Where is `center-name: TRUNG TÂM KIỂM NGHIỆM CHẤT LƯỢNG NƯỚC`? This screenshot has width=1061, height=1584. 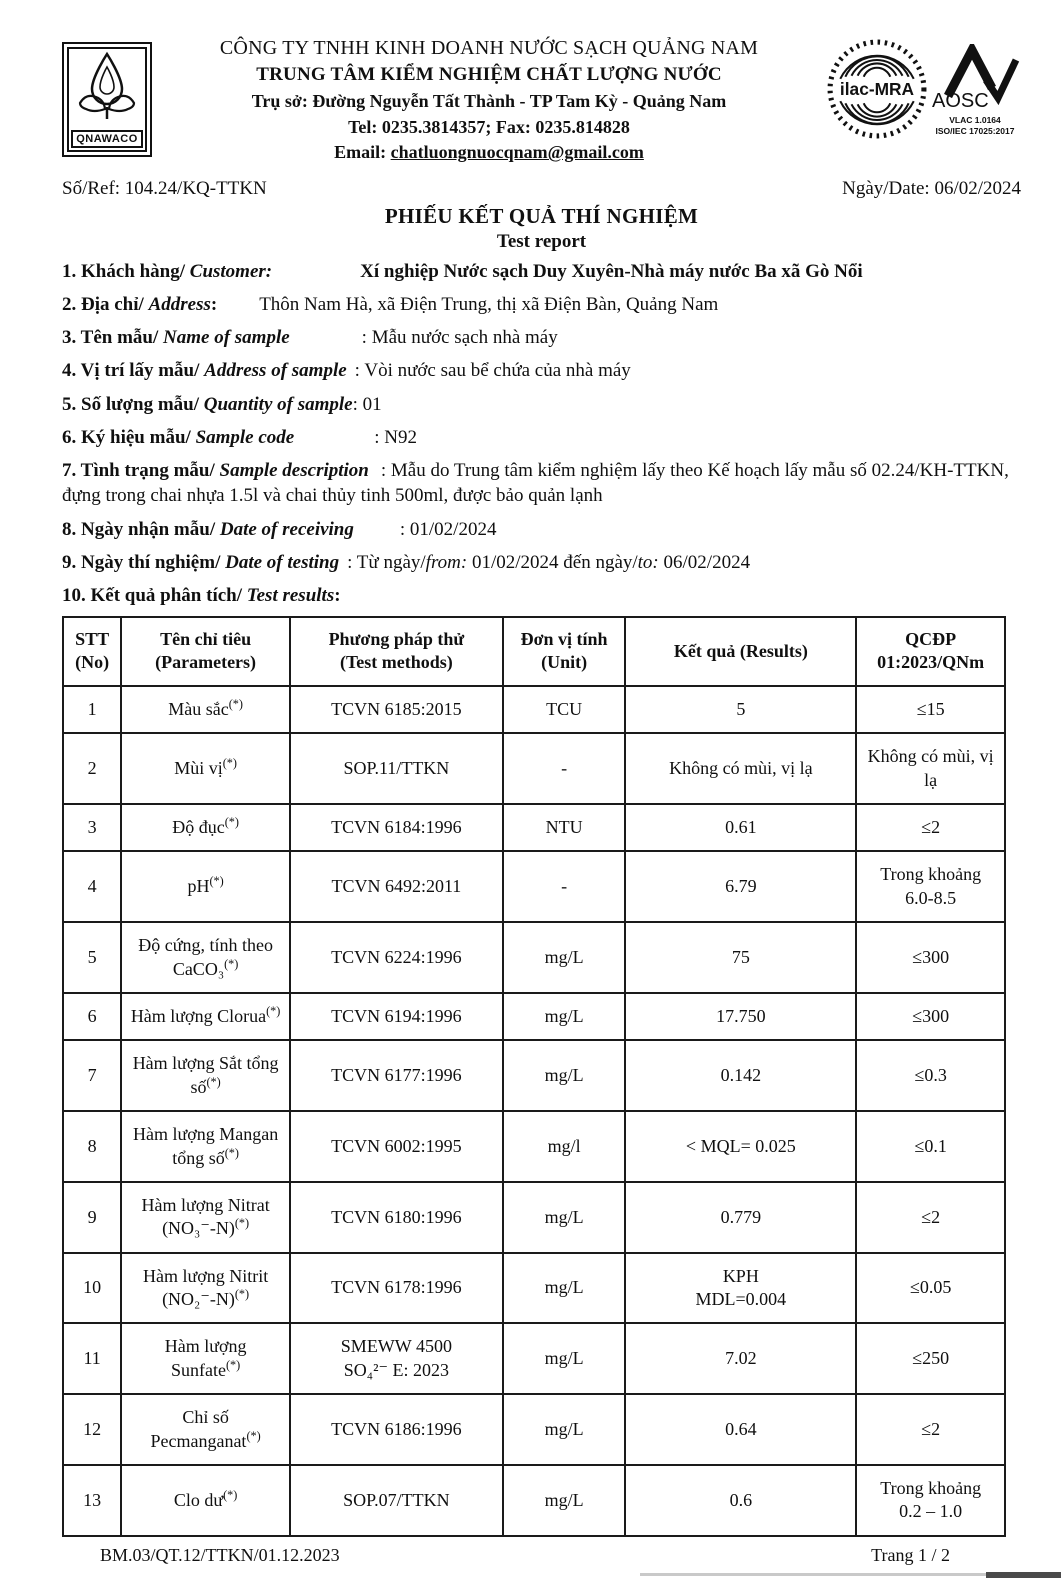
center-name: TRUNG TÂM KIỂM NGHIỆM CHẤT LƯỢNG NƯỚC is located at coordinates (489, 75).